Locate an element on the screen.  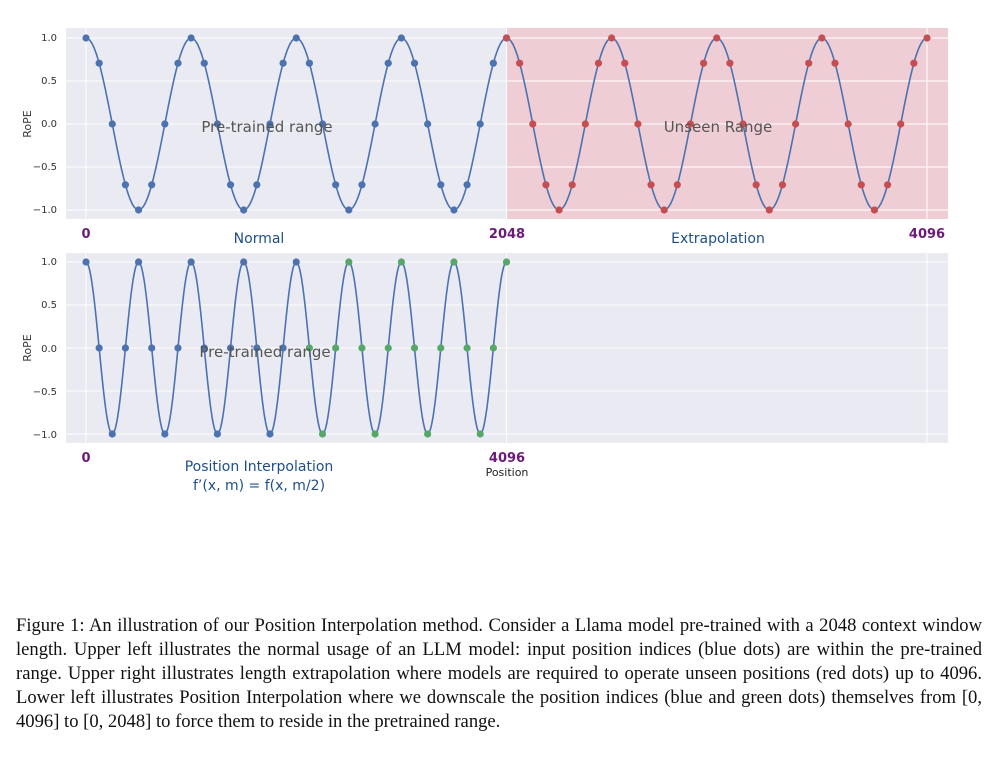
bottom-ylabel: RoPE is located at coordinates (27, 348).